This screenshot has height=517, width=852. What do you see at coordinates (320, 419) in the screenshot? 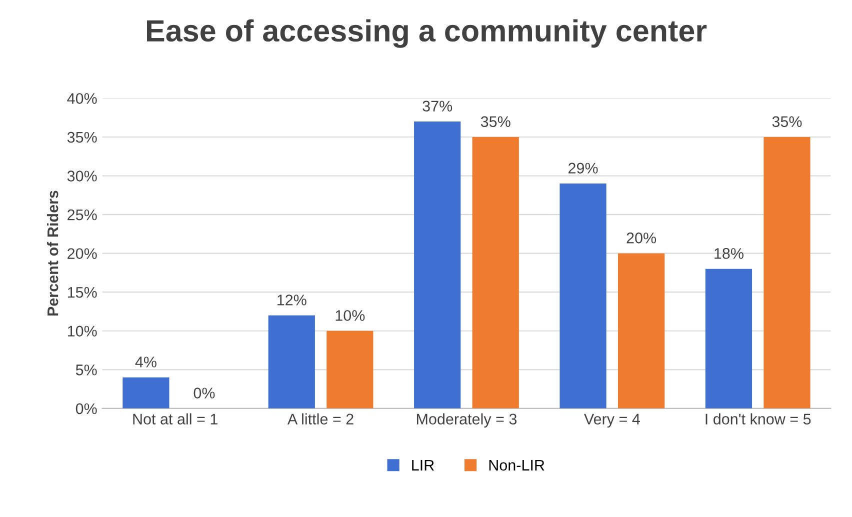
I see `x-tick-label: A little = 2` at bounding box center [320, 419].